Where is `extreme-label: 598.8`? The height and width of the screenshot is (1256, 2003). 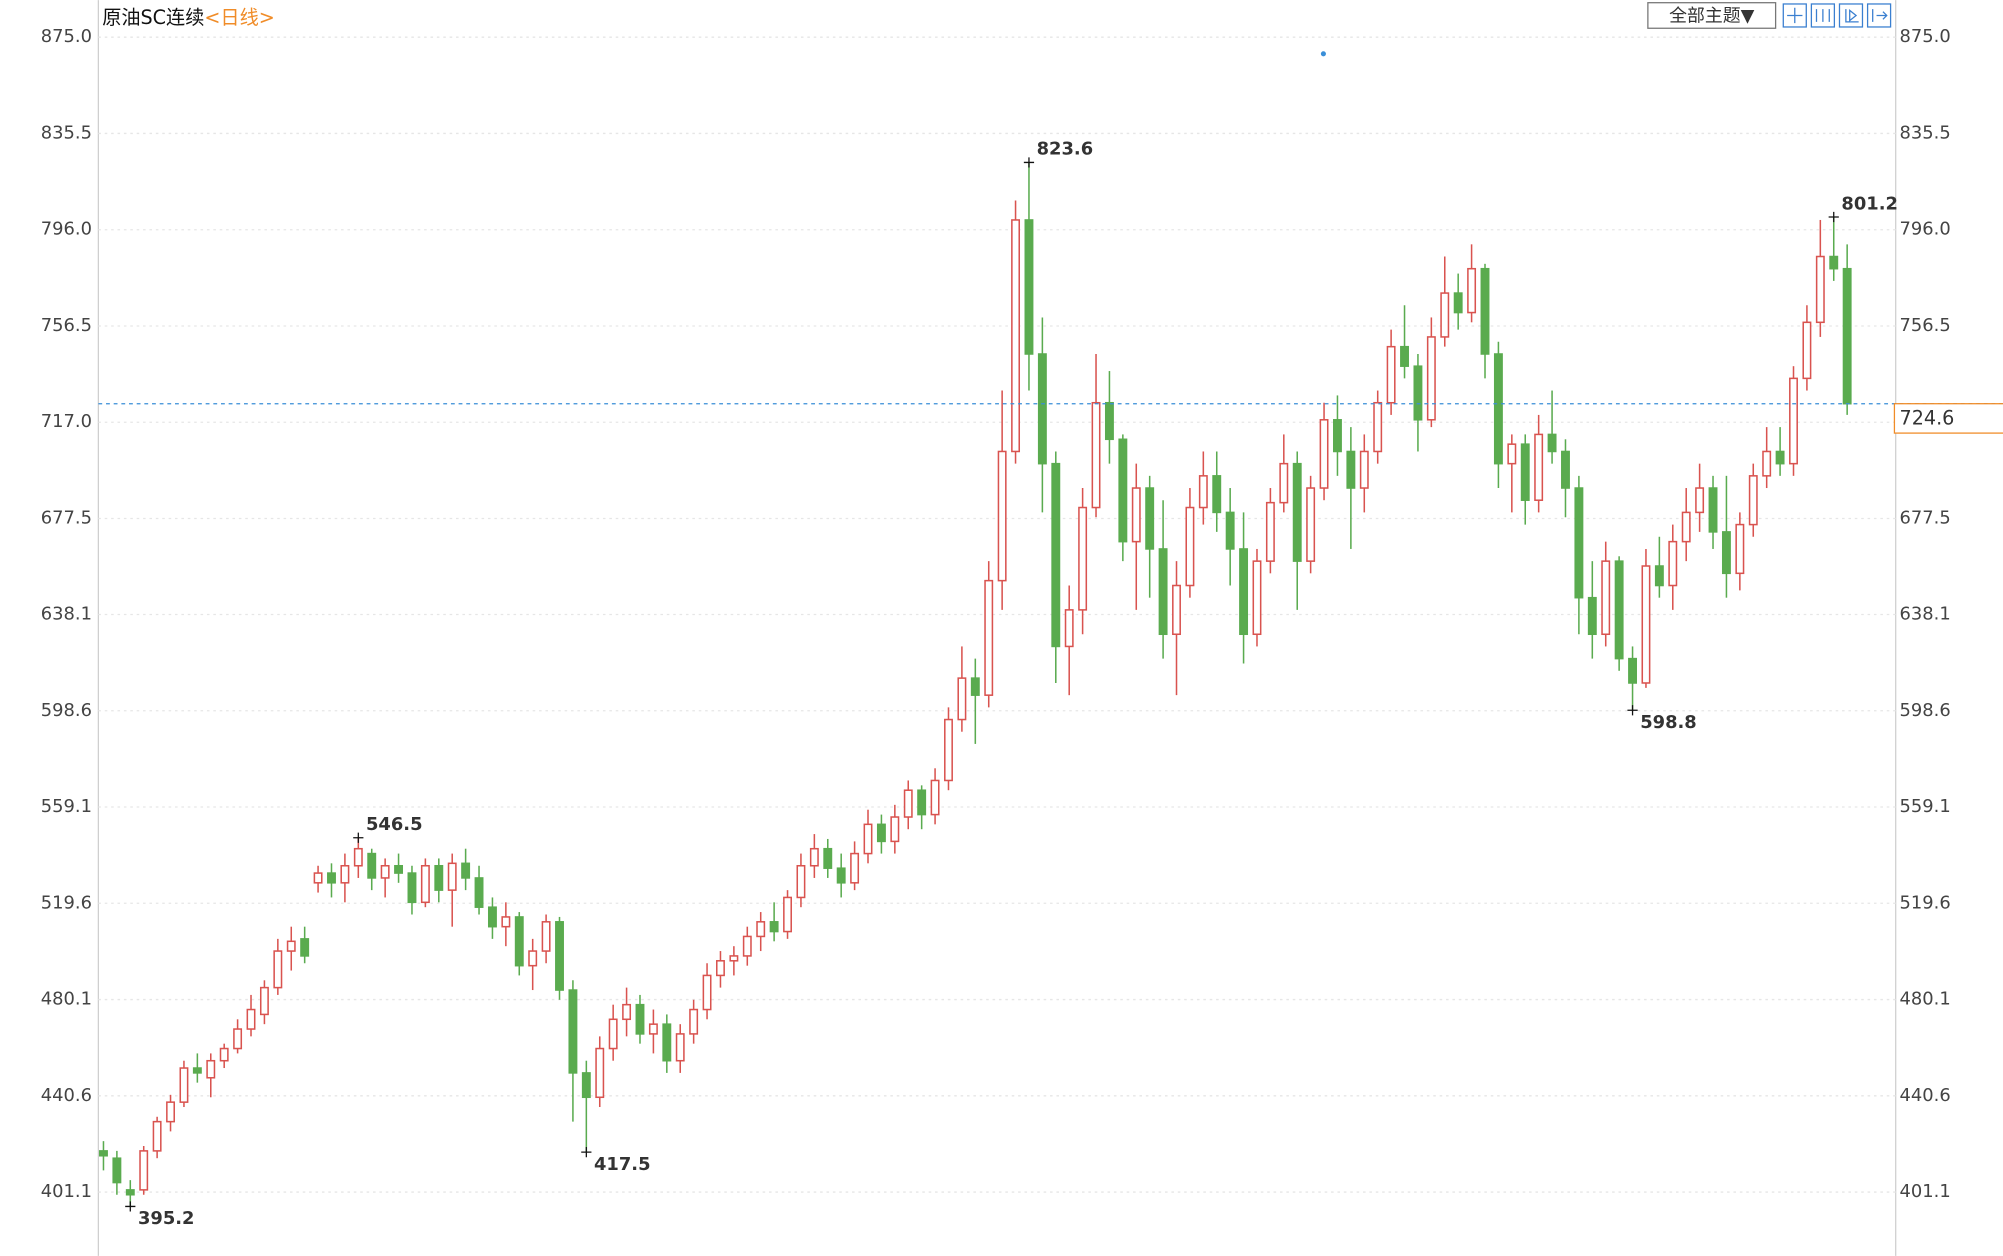
extreme-label: 598.8 is located at coordinates (1668, 722).